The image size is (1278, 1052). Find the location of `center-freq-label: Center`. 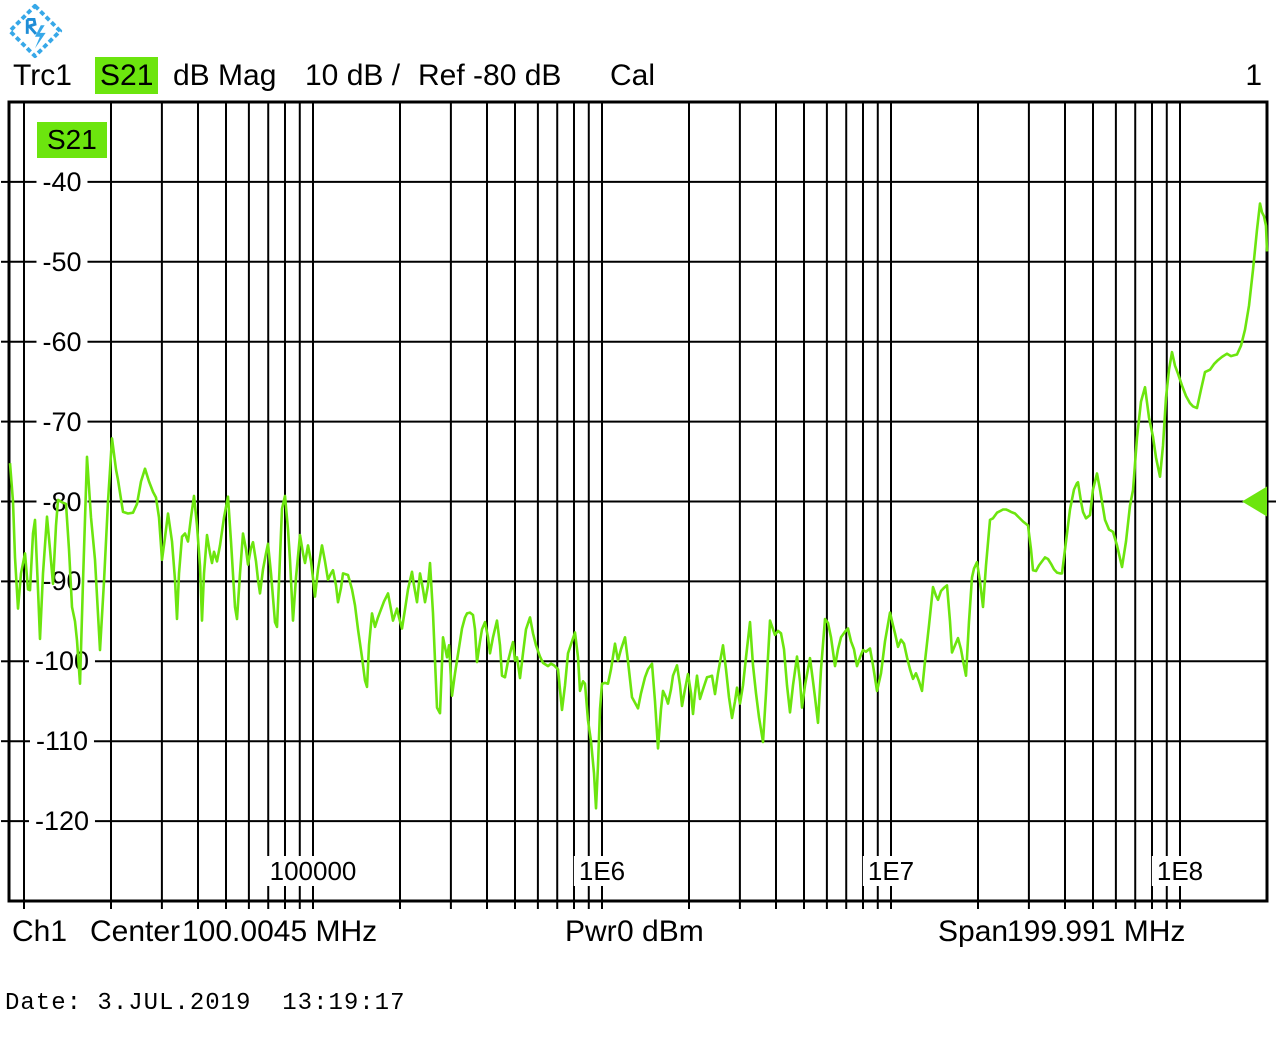

center-freq-label: Center is located at coordinates (135, 931).